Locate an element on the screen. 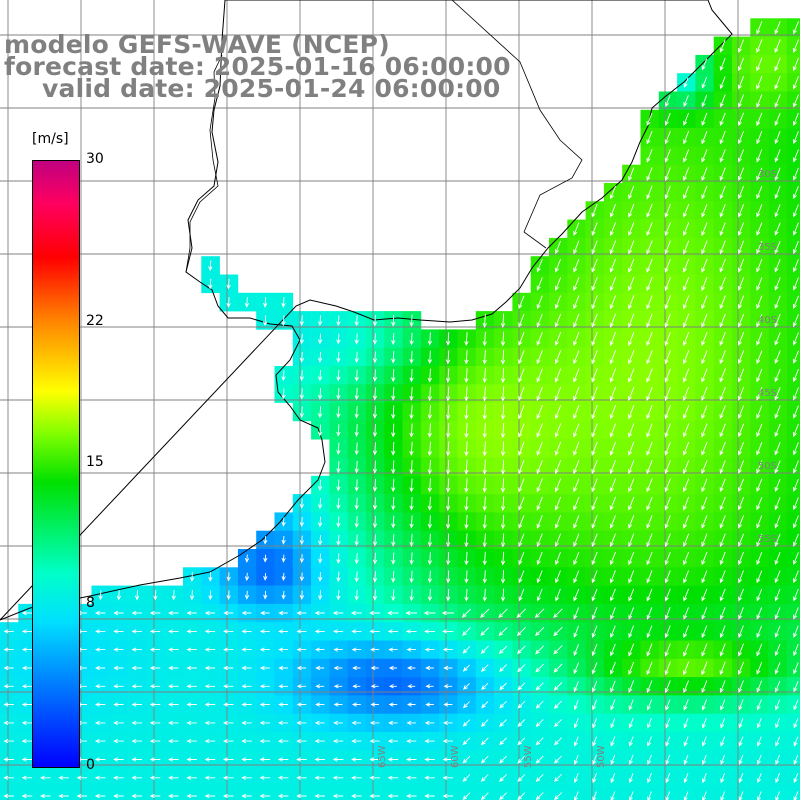 The height and width of the screenshot is (800, 800). colorbar-tick-label: 22 is located at coordinates (95, 320).